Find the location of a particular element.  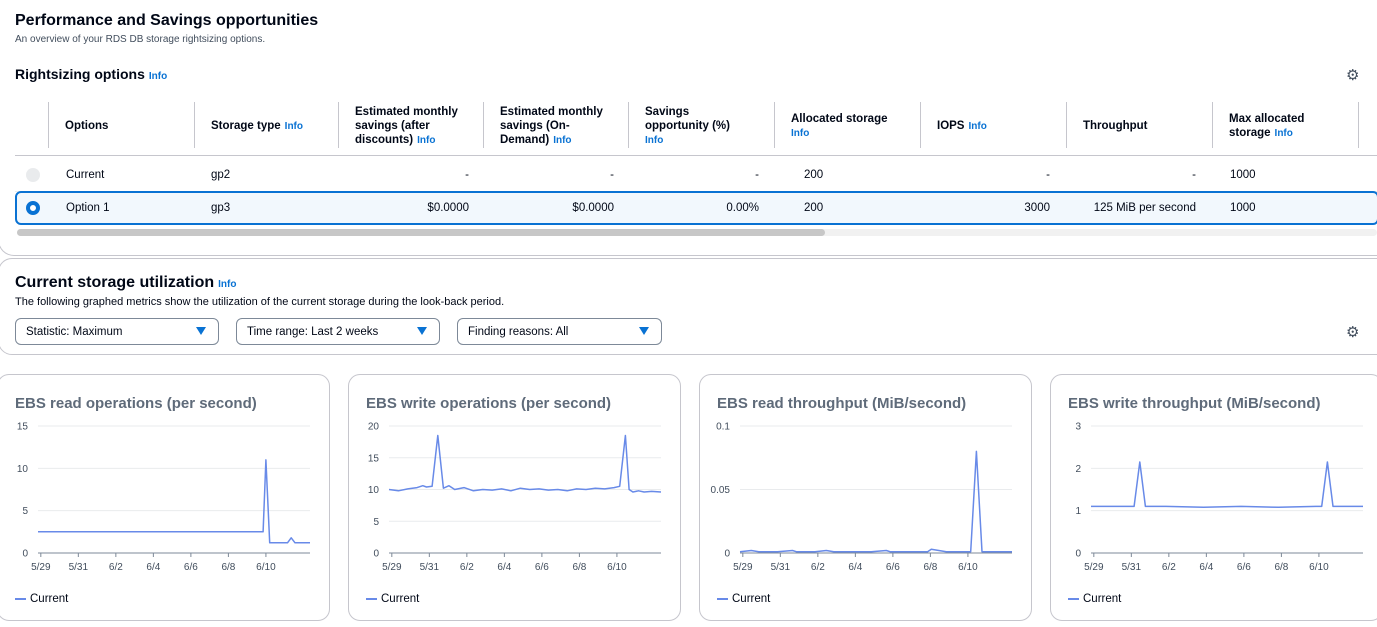

y-tick-label: 20 is located at coordinates (374, 427).